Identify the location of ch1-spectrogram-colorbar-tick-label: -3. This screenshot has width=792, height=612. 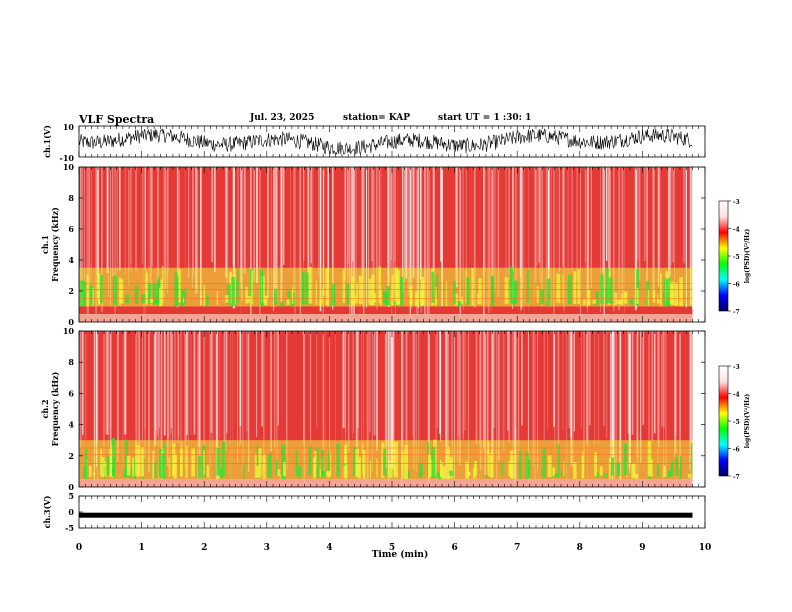
(736, 202).